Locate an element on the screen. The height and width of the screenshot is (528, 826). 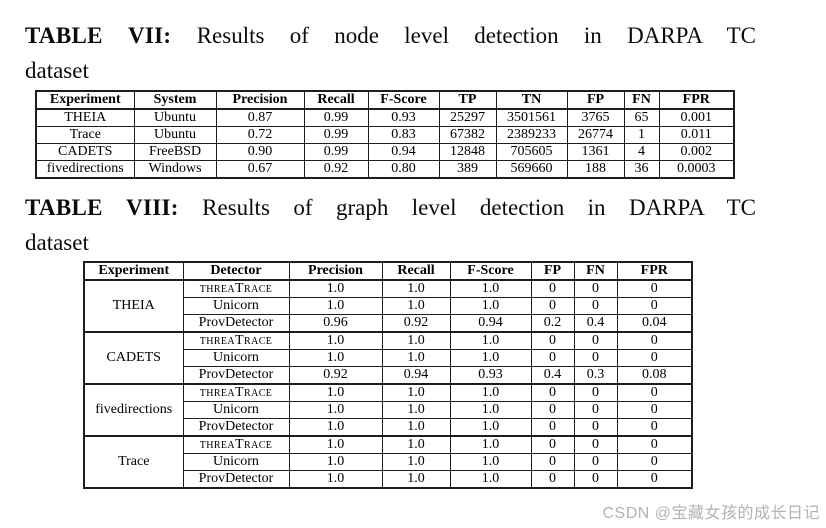
table-cell: 3501561 is located at coordinates (531, 117).